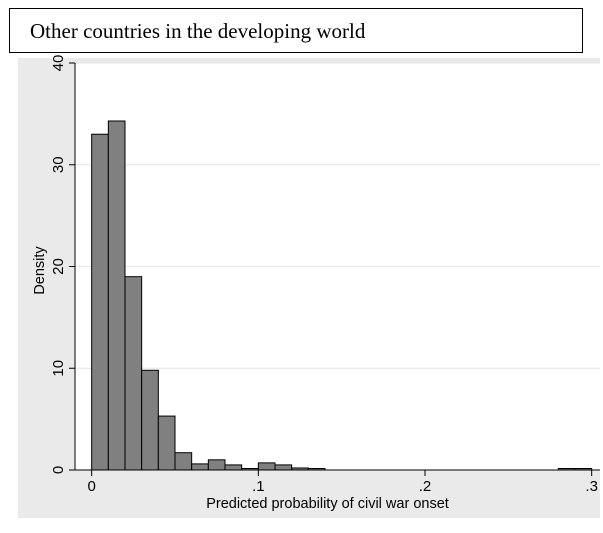 This screenshot has height=533, width=603. Describe the element at coordinates (258, 486) in the screenshot. I see `x-tick-label: .1` at that location.